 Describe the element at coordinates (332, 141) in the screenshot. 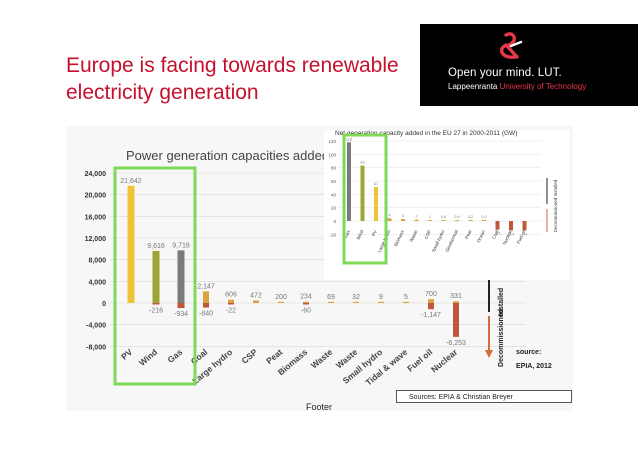

I see `inset-y-tick-label: 120` at that location.